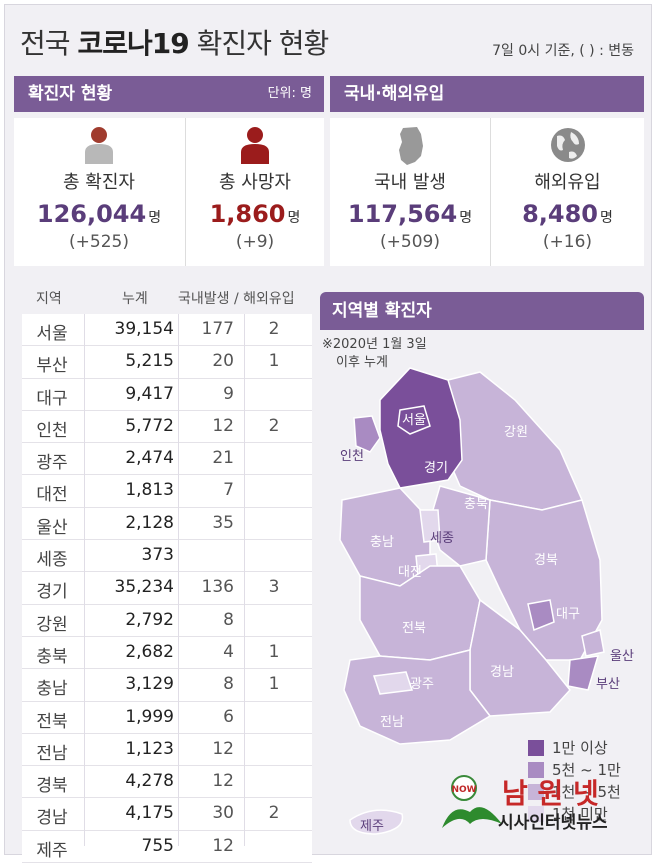 Image resolution: width=656 pixels, height=863 pixels. Describe the element at coordinates (52, 721) in the screenshot. I see `cell-region: 전북` at that location.